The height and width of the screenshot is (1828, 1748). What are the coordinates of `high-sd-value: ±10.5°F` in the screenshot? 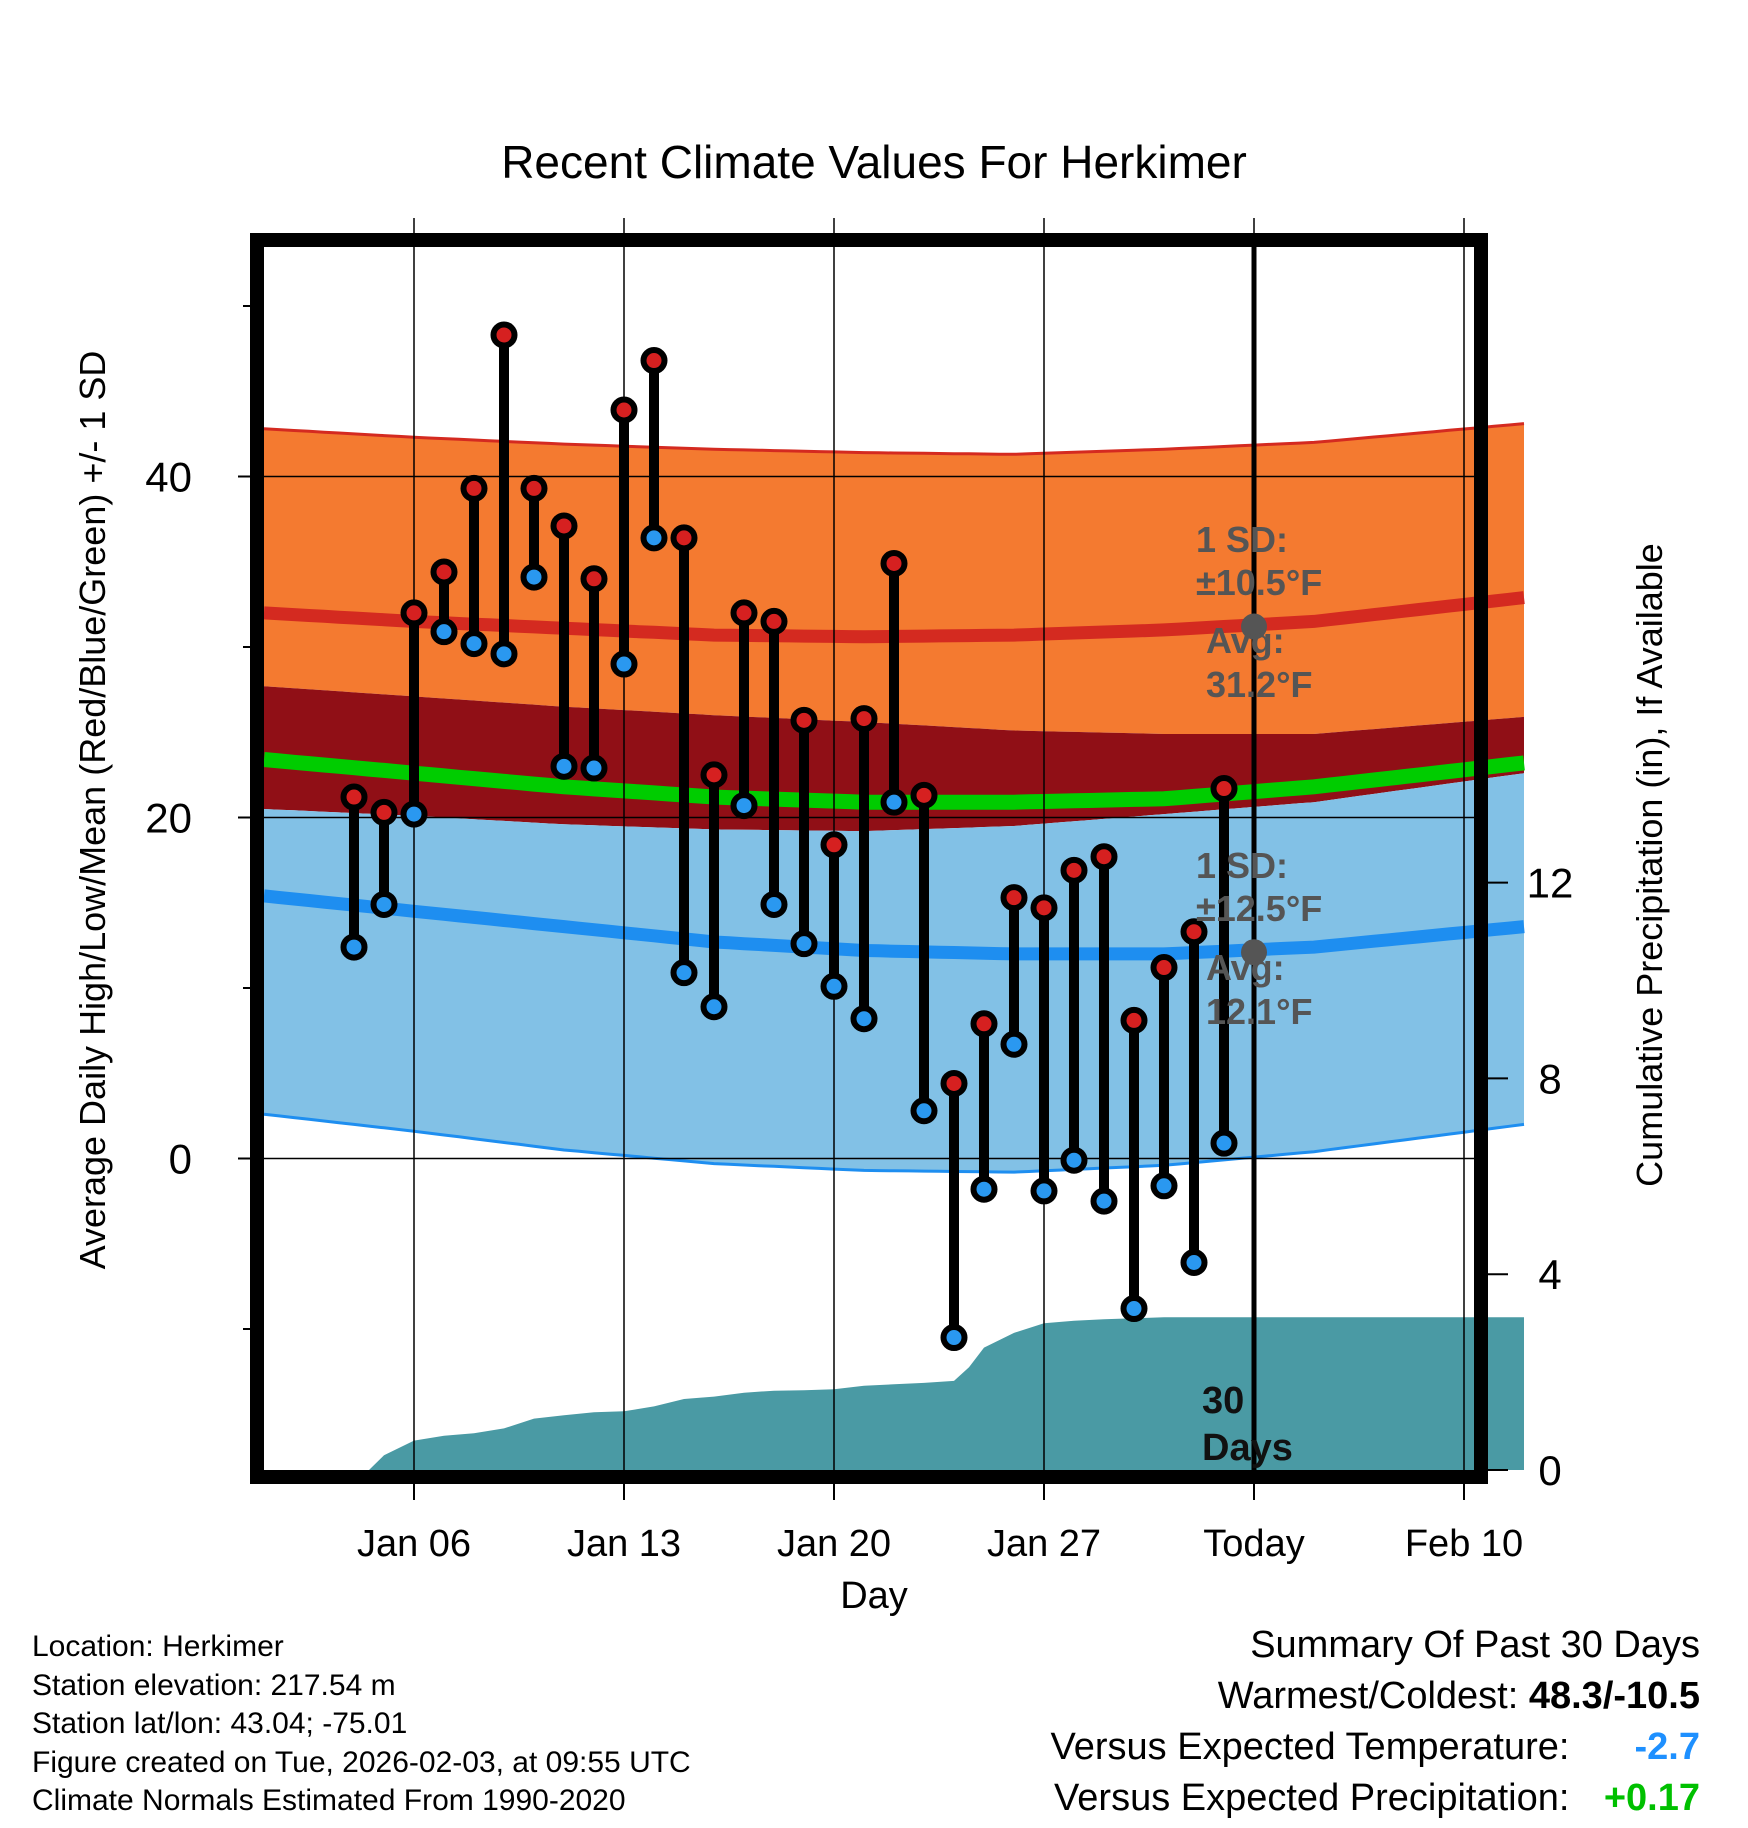 It's located at (1259, 582).